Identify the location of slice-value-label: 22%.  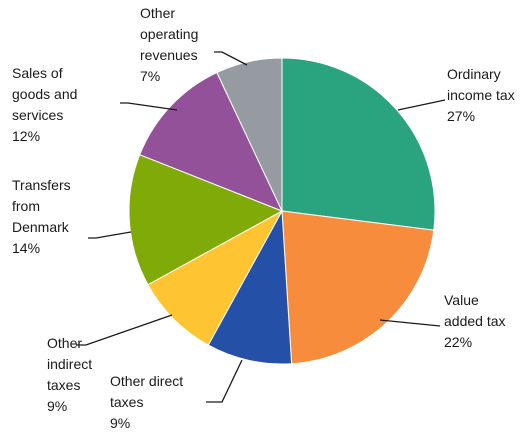
(458, 342).